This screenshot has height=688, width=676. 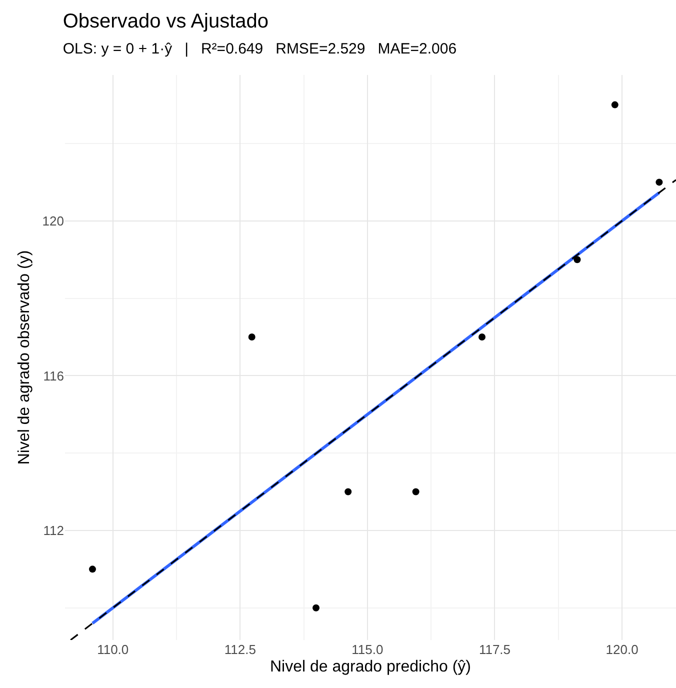 I want to click on x-tick-label: 115.0, so click(x=368, y=649).